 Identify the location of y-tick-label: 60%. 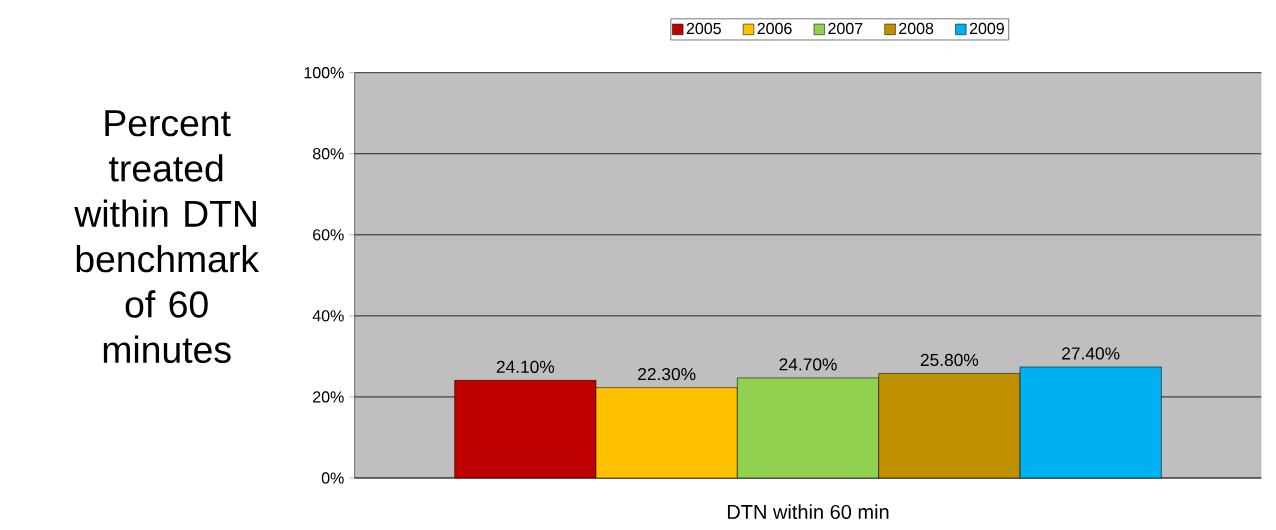
(328, 235).